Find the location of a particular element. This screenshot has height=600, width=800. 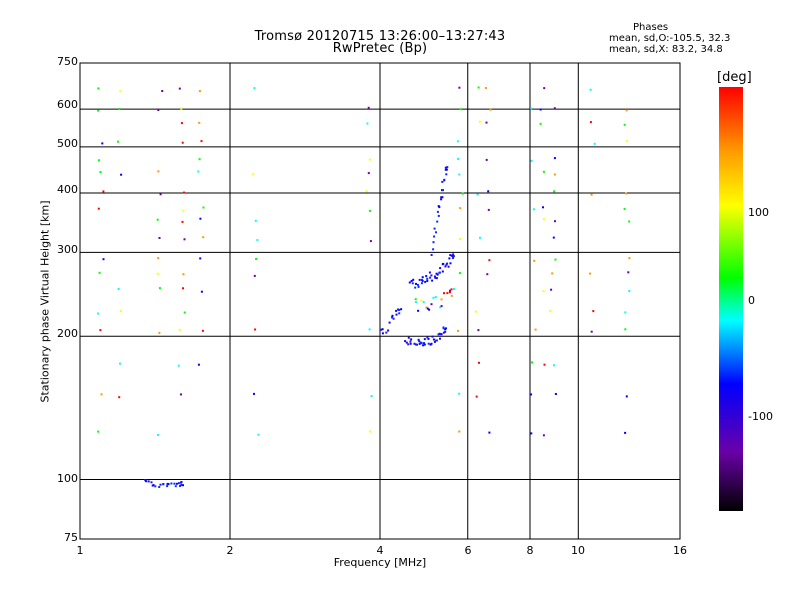

y-tick-400: 400 is located at coordinates (67, 189).